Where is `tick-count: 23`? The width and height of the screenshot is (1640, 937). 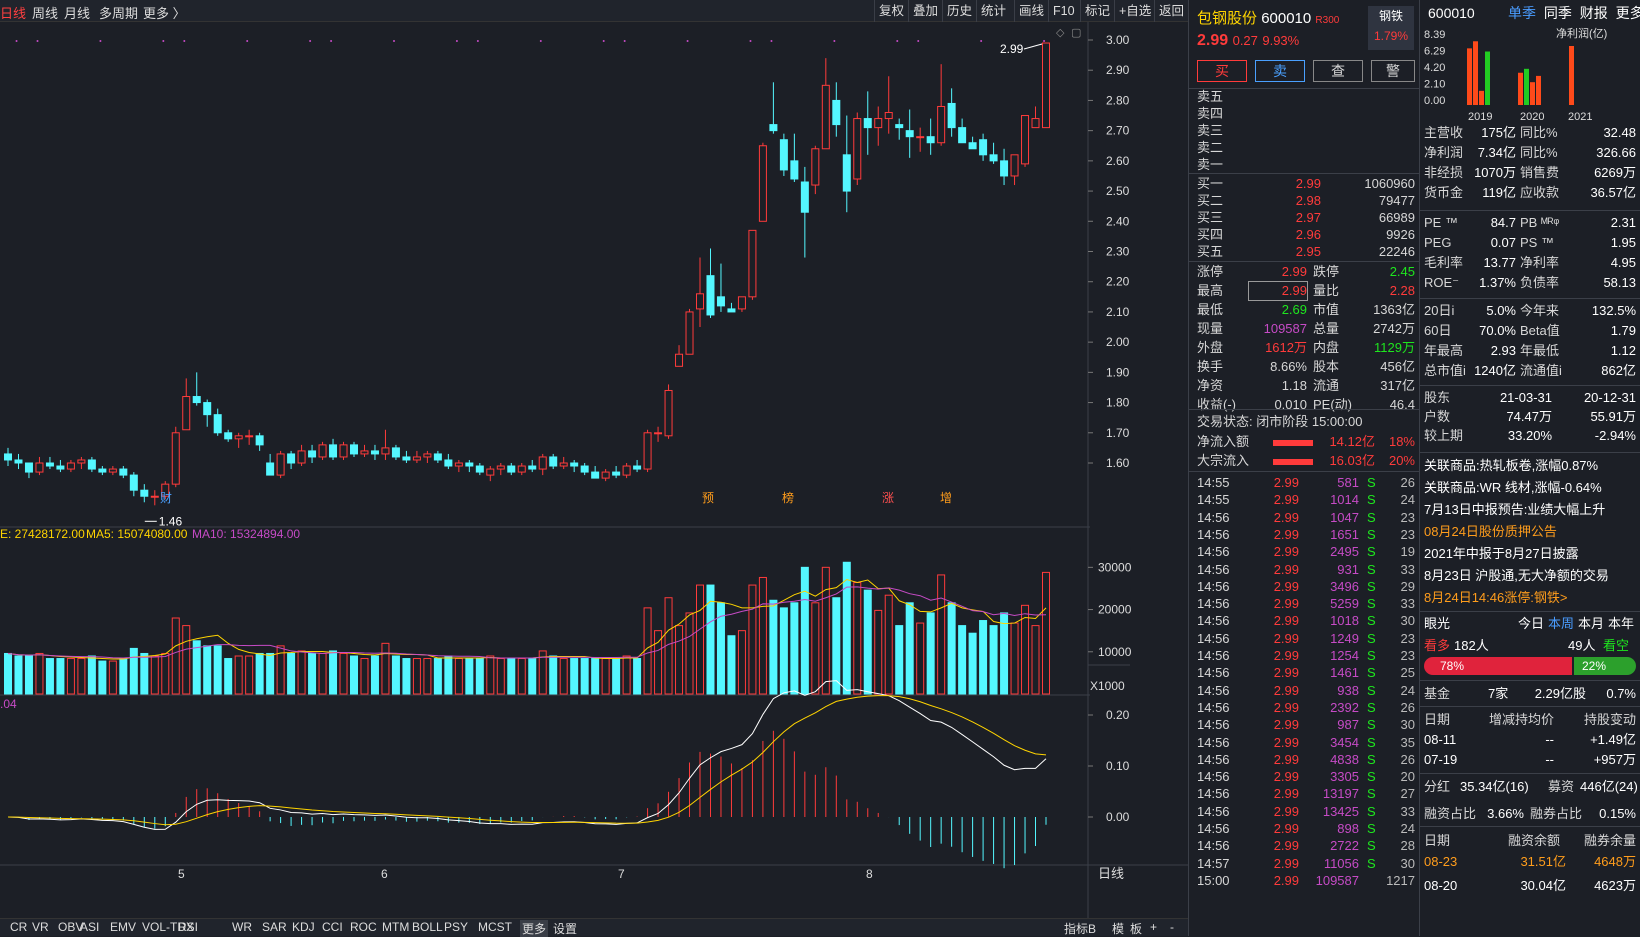
tick-count: 23 is located at coordinates (1407, 517).